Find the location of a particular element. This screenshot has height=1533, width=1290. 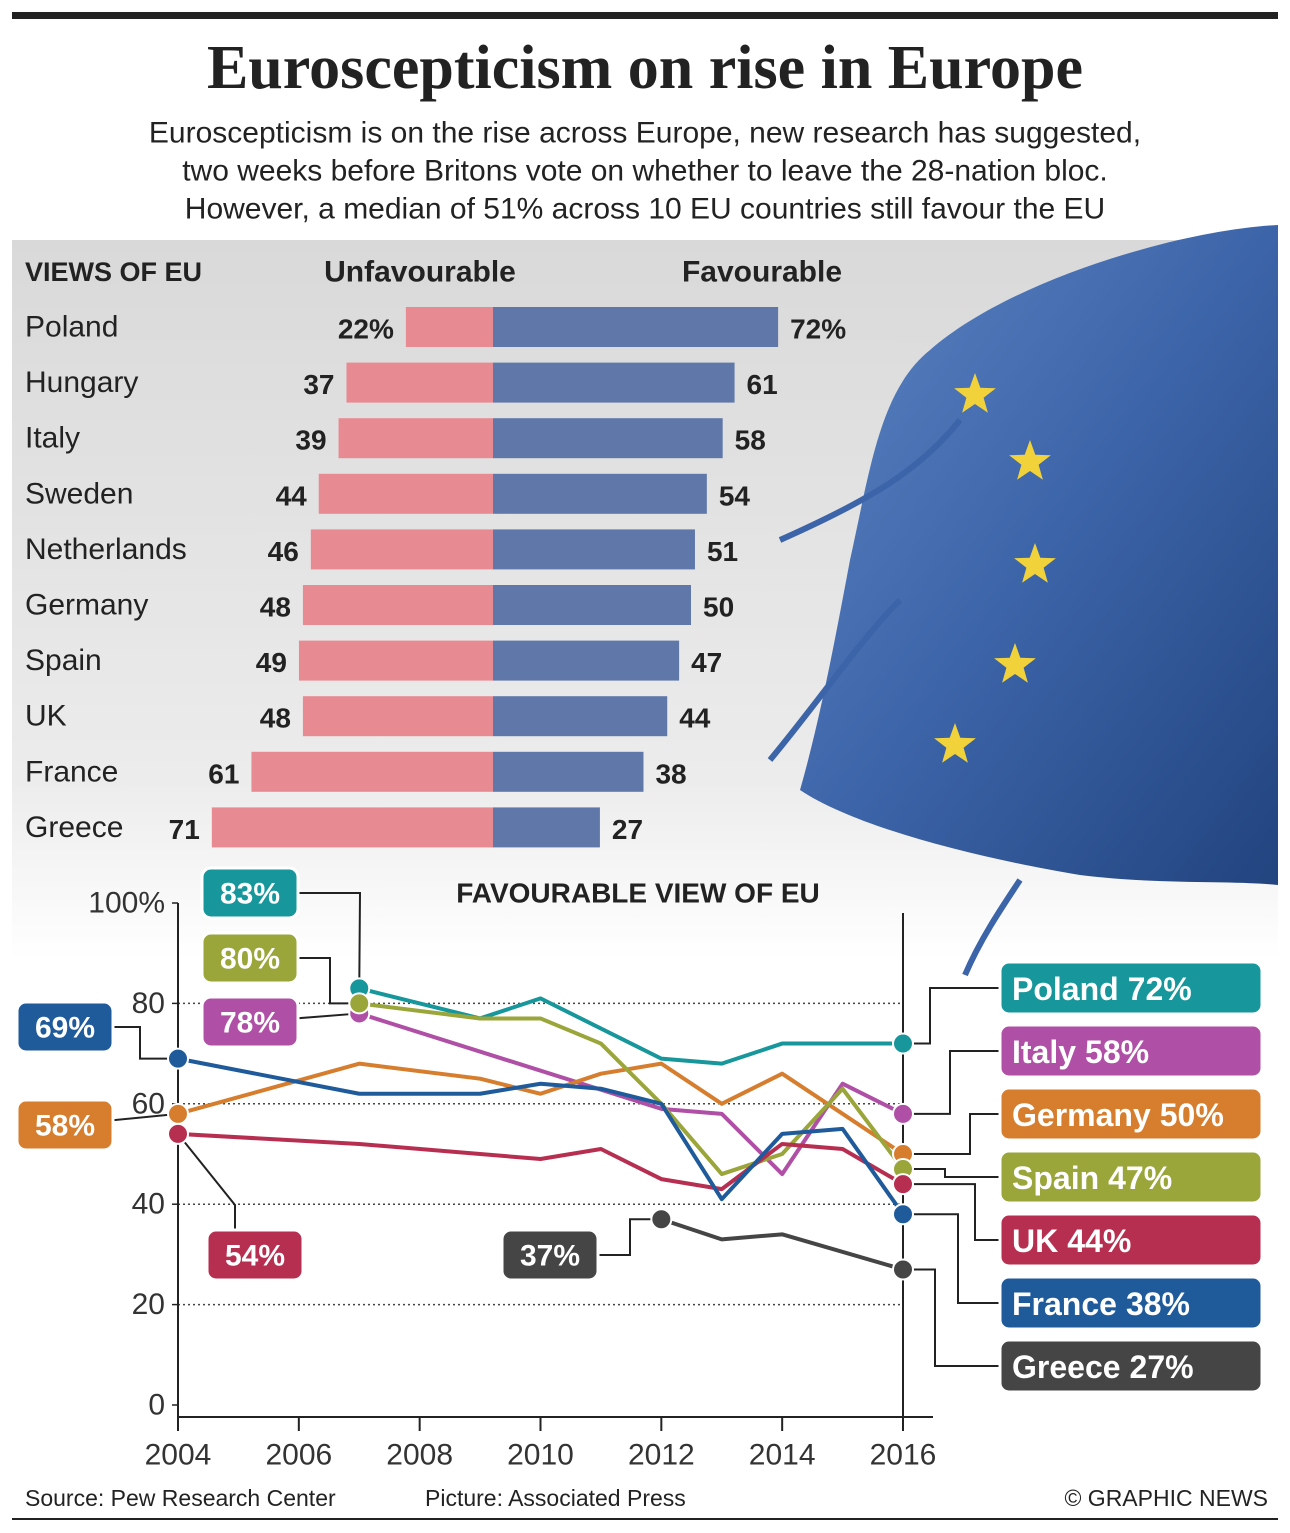

legend-name: UK is located at coordinates (1035, 1241).